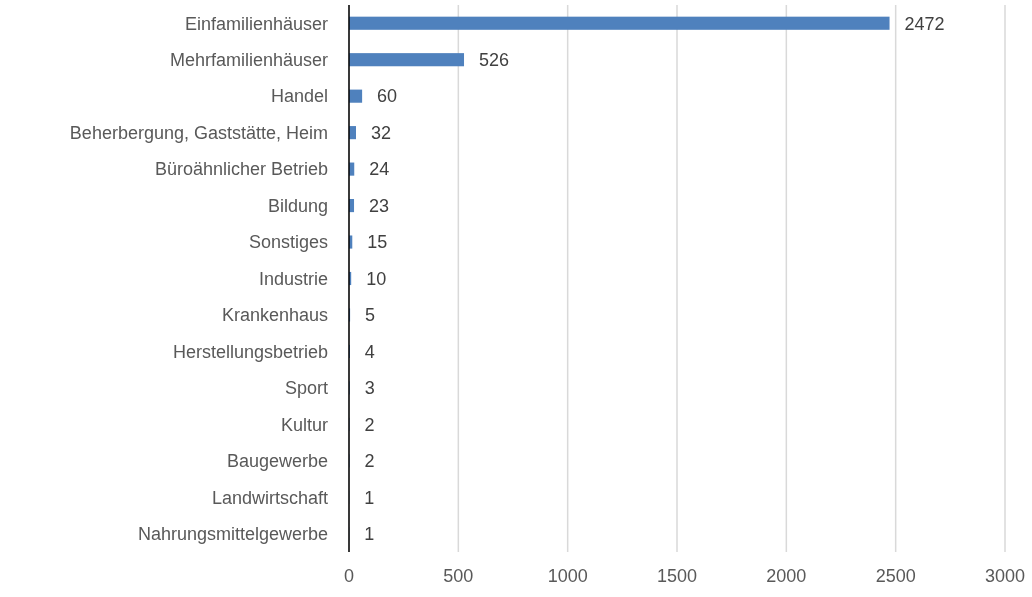 The width and height of the screenshot is (1032, 597). Describe the element at coordinates (232, 534) in the screenshot. I see `y-tick-label: Nahrungsmittelgewerbe` at that location.